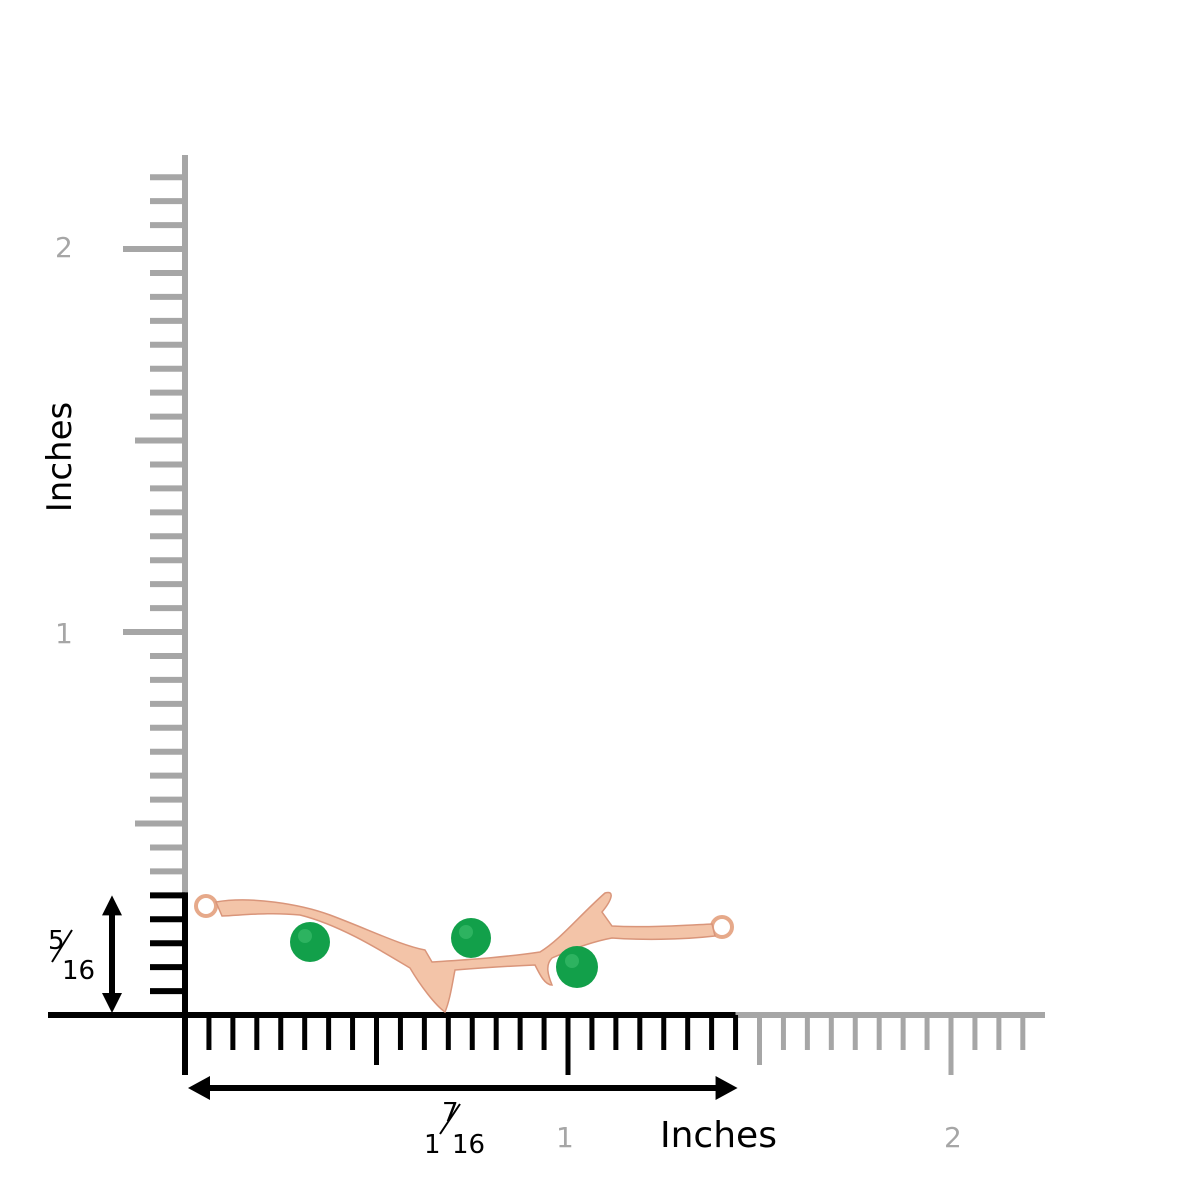  Describe the element at coordinates (56, 941) in the screenshot. I see `height-numerator: 5` at that location.